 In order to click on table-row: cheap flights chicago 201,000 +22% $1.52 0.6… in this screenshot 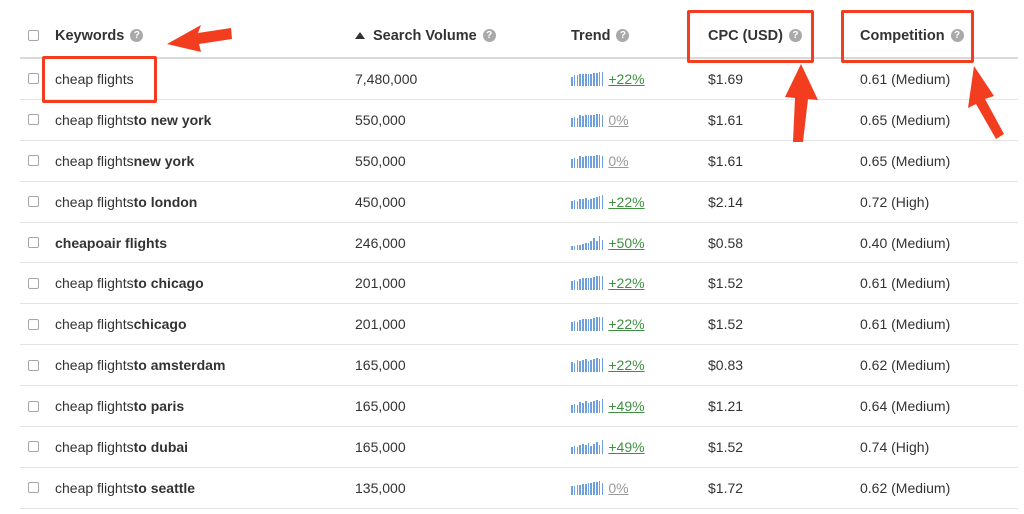, I will do `click(519, 325)`.